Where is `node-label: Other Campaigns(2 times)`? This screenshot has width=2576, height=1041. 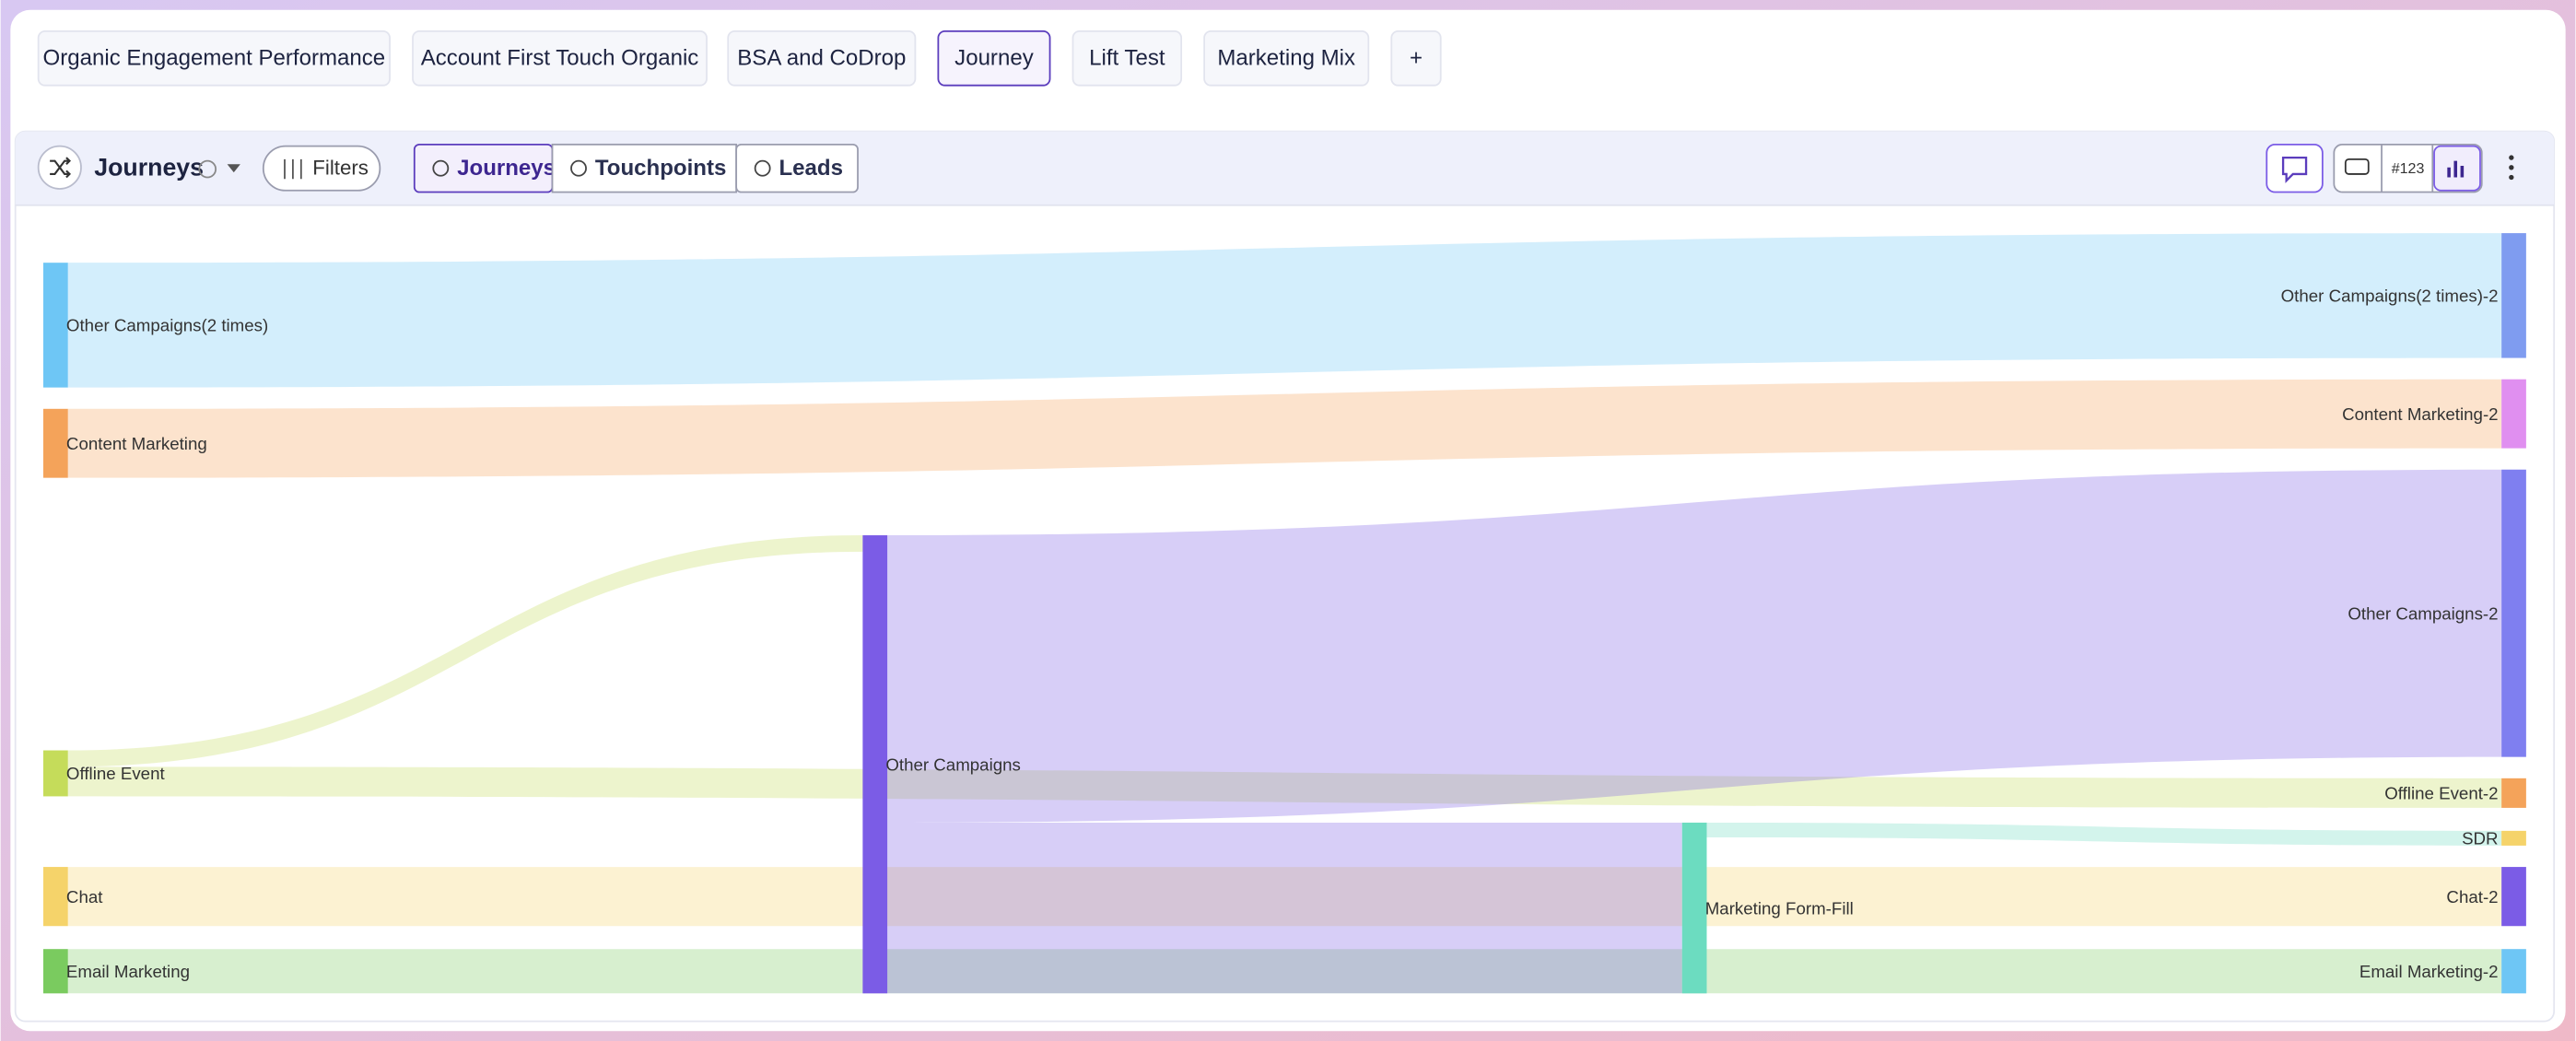
node-label: Other Campaigns(2 times) is located at coordinates (167, 325).